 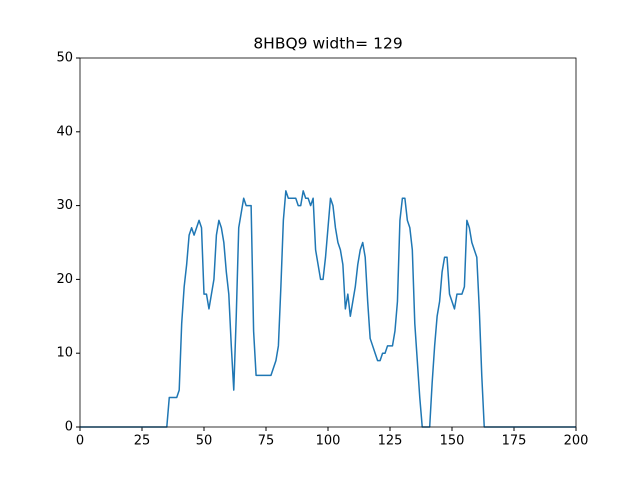 What do you see at coordinates (576, 441) in the screenshot?
I see `x-tick-label: 200` at bounding box center [576, 441].